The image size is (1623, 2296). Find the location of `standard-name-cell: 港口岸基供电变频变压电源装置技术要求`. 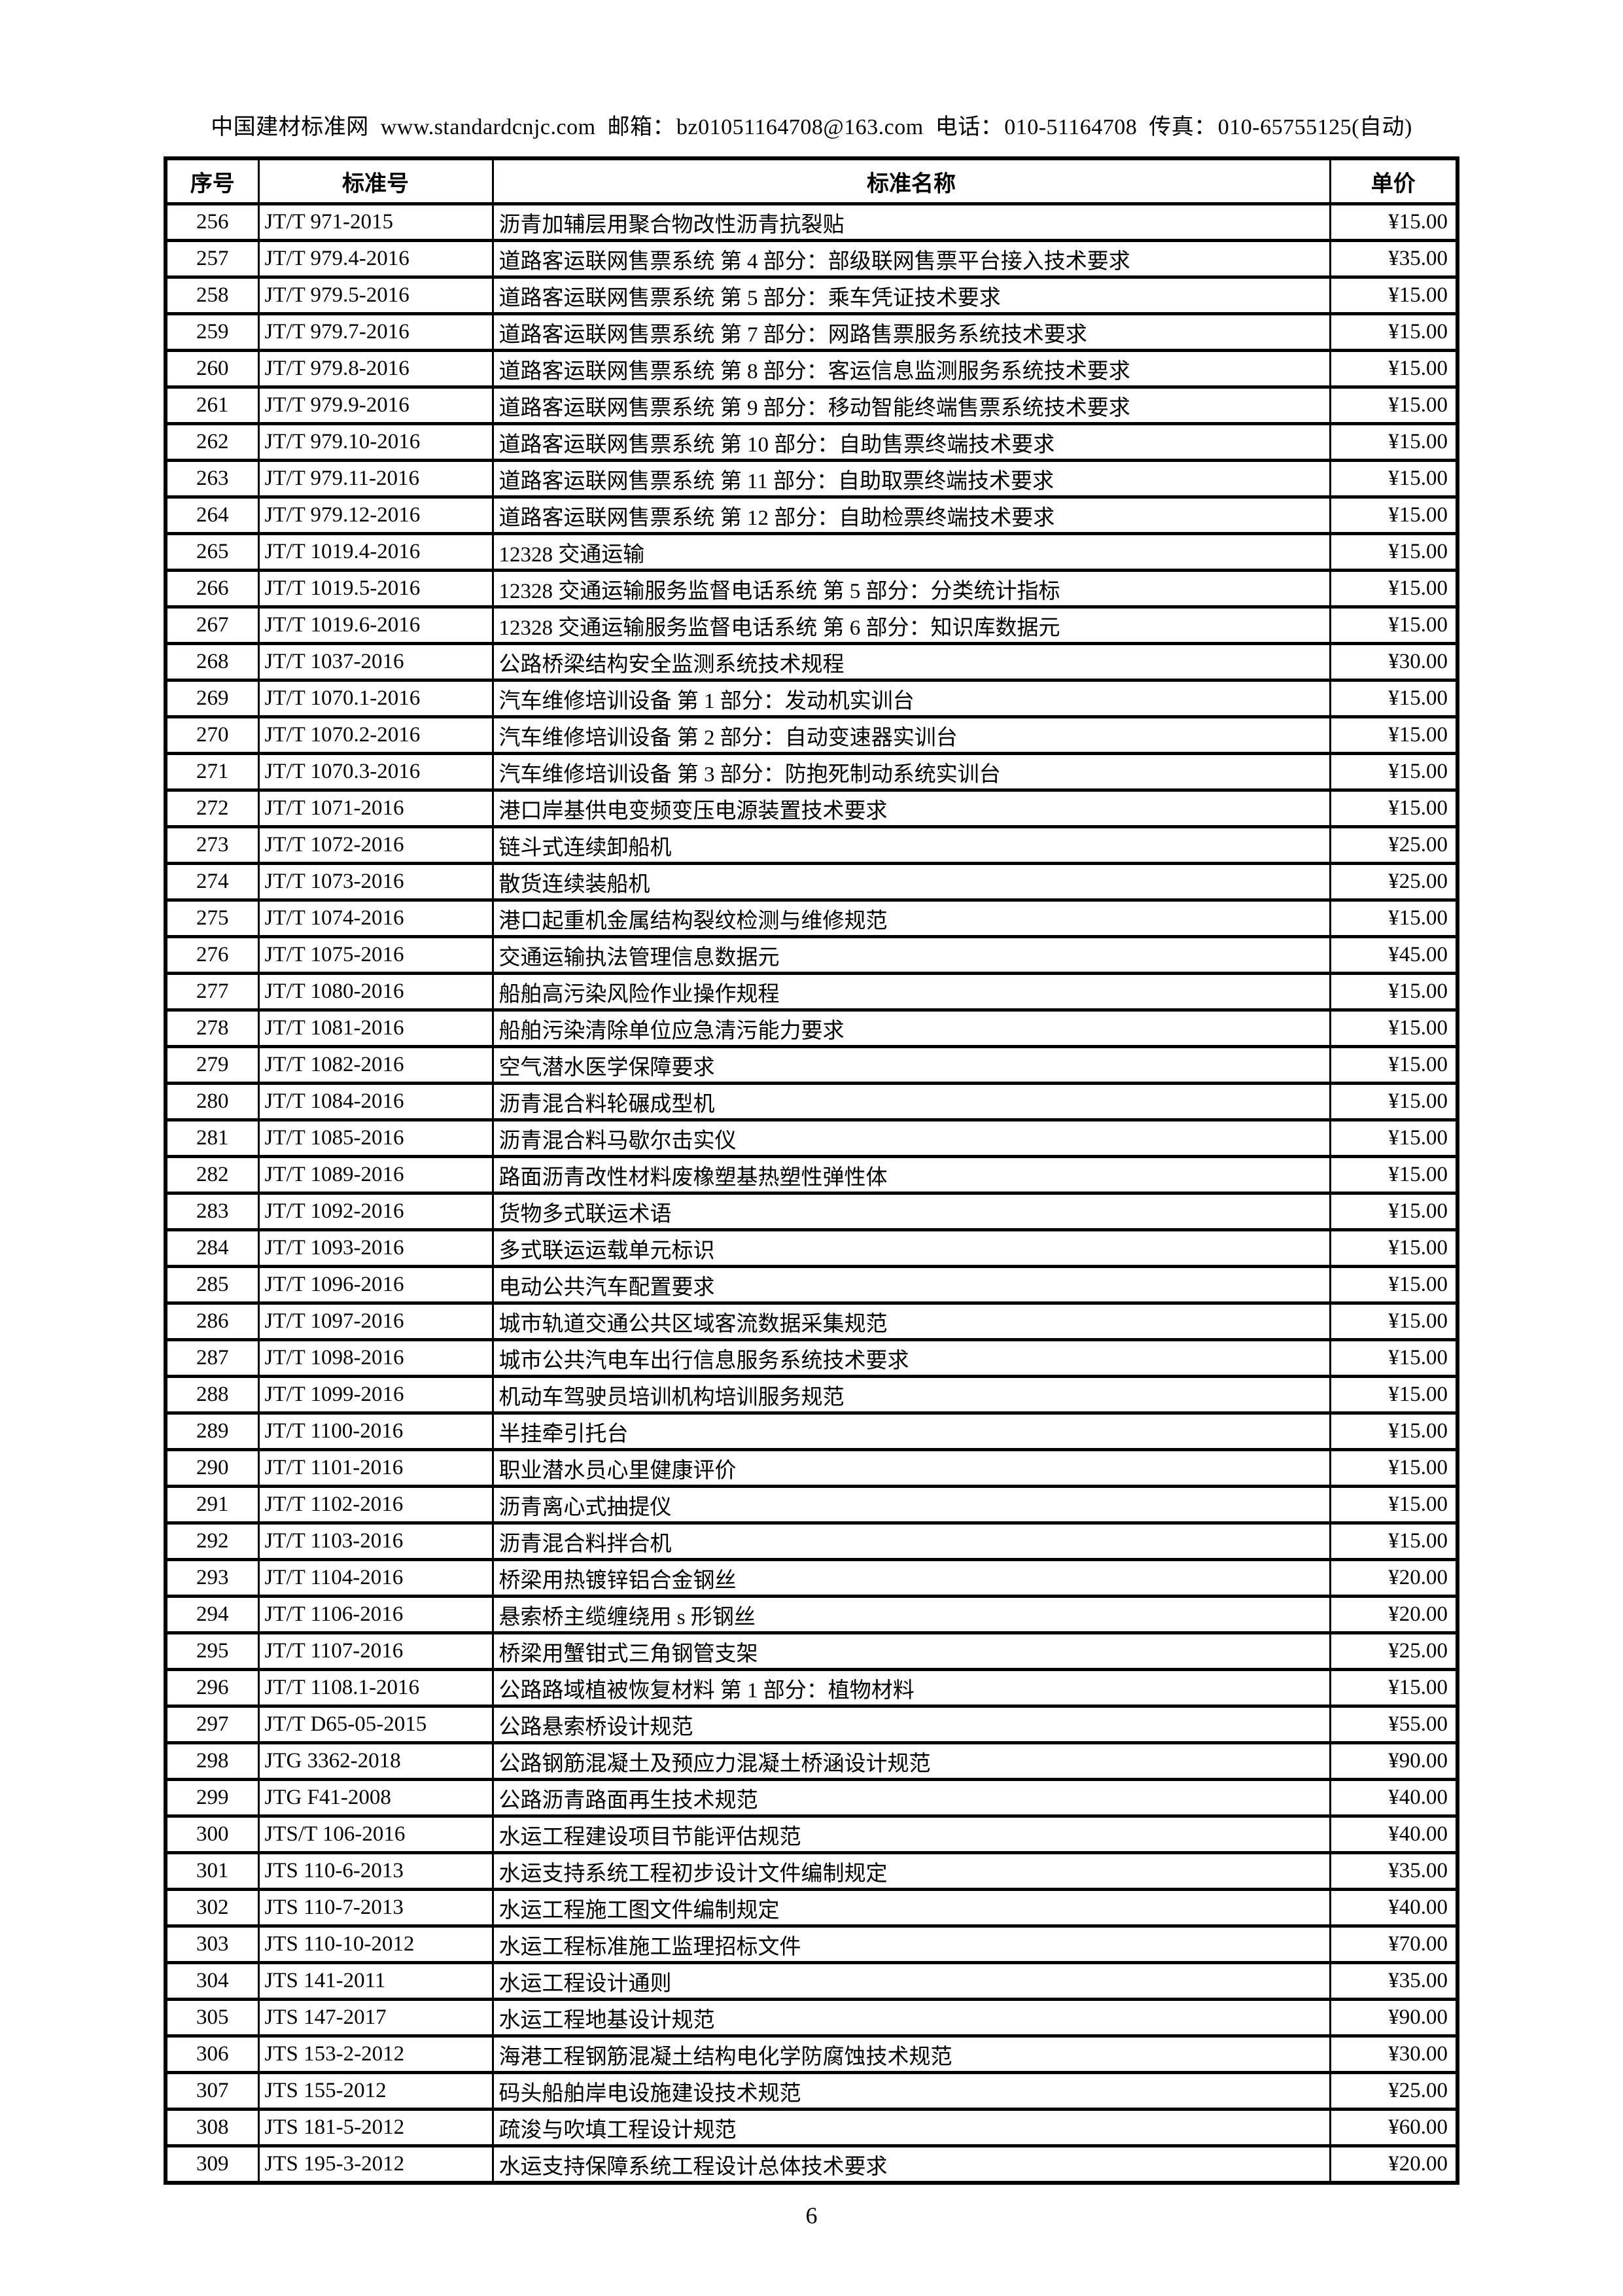

standard-name-cell: 港口岸基供电变频变压电源装置技术要求 is located at coordinates (911, 808).